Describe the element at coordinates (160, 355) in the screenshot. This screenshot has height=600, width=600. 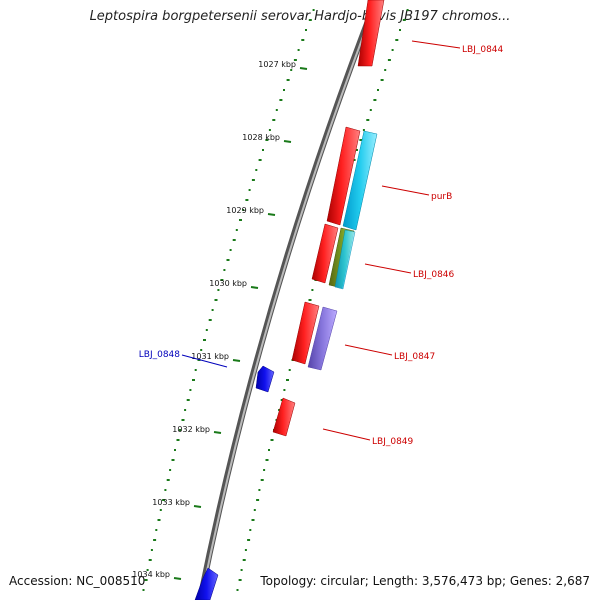
I see `gene-label-lbj0848: LBJ_0848` at that location.